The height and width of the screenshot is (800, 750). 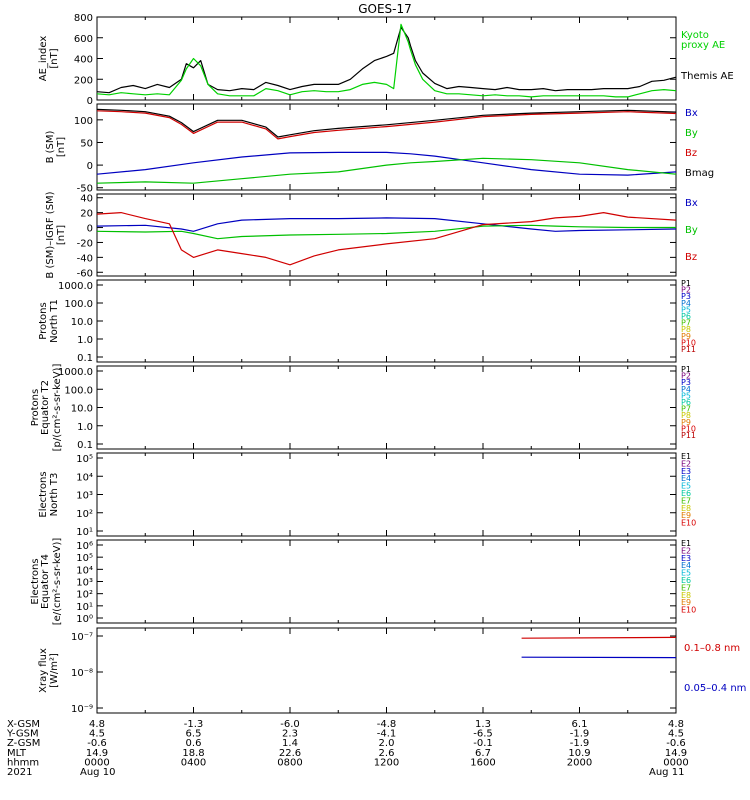 What do you see at coordinates (23, 724) in the screenshot?
I see `orbit-row-label: X-GSM` at bounding box center [23, 724].